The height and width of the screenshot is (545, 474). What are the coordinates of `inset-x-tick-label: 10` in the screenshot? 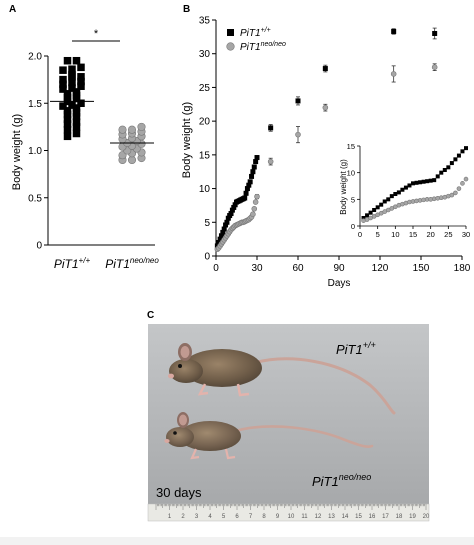 It's located at (395, 234).